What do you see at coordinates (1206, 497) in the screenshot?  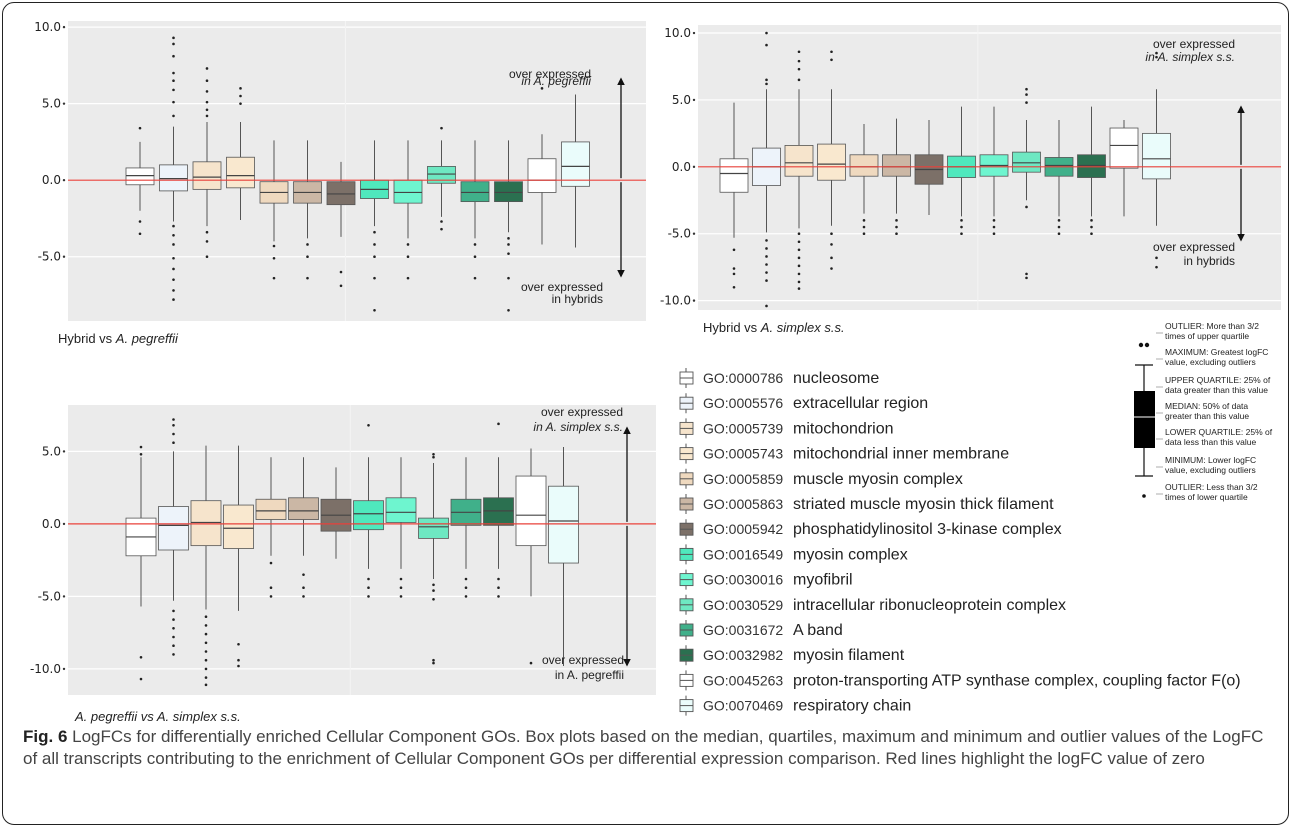 I see `key-outlier-low-line2: times of lower quartile` at bounding box center [1206, 497].